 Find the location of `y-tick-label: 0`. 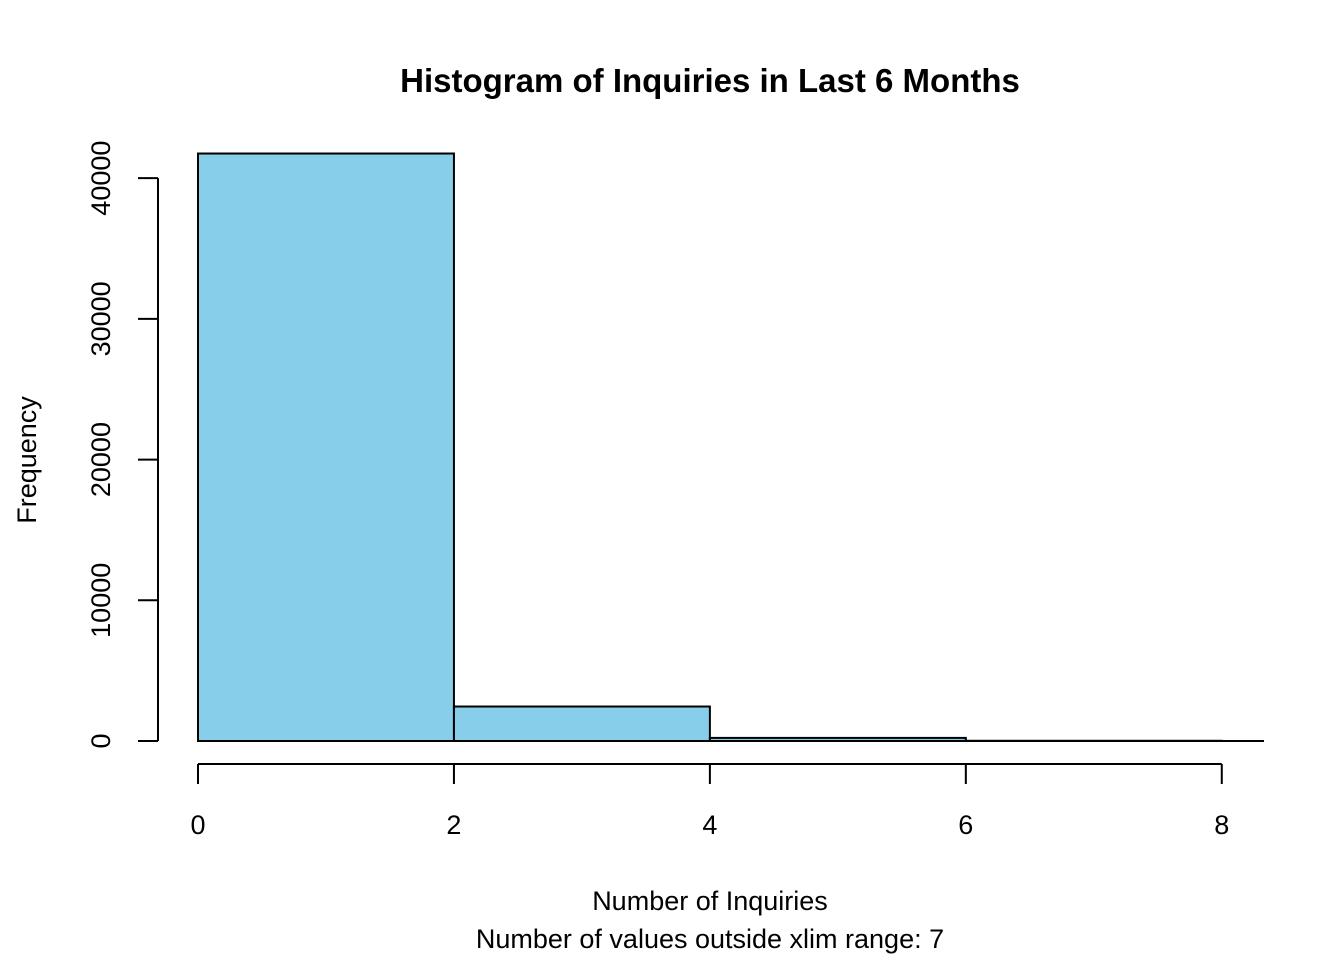

y-tick-label: 0 is located at coordinates (101, 740).